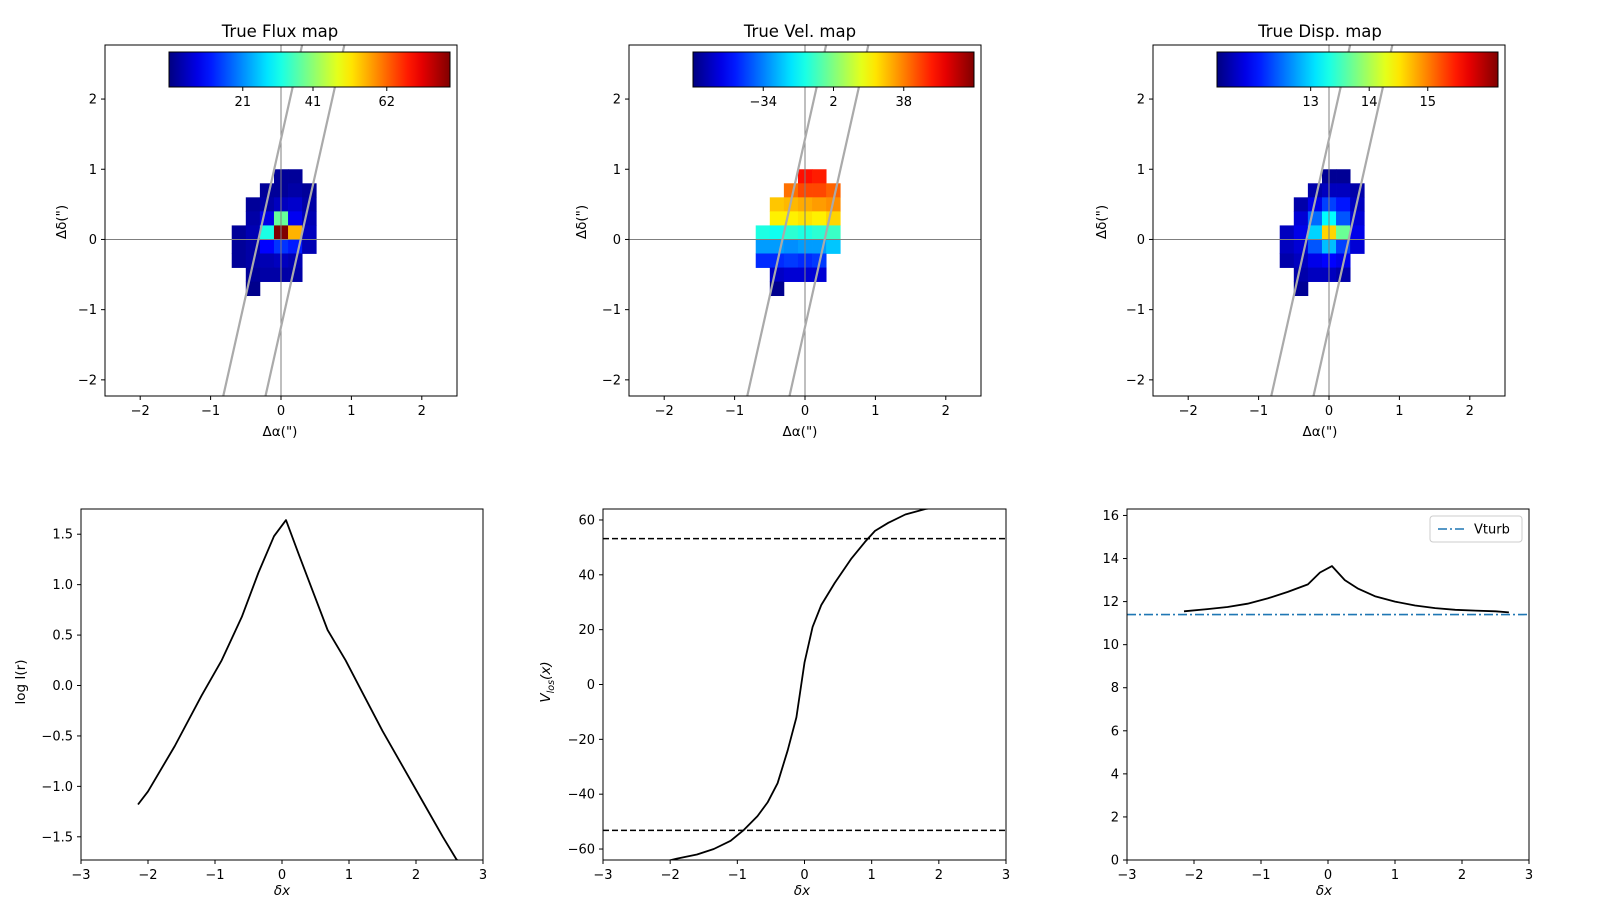 The width and height of the screenshot is (1600, 900). What do you see at coordinates (664, 411) in the screenshot?
I see `velocity-map-xtick-label: −2` at bounding box center [664, 411].